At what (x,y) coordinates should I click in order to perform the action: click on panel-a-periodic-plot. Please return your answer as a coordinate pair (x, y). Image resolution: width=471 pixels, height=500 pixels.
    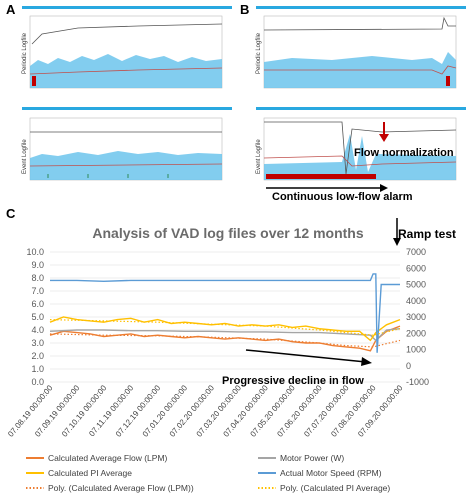
    Looking at the image, I should click on (126, 52).